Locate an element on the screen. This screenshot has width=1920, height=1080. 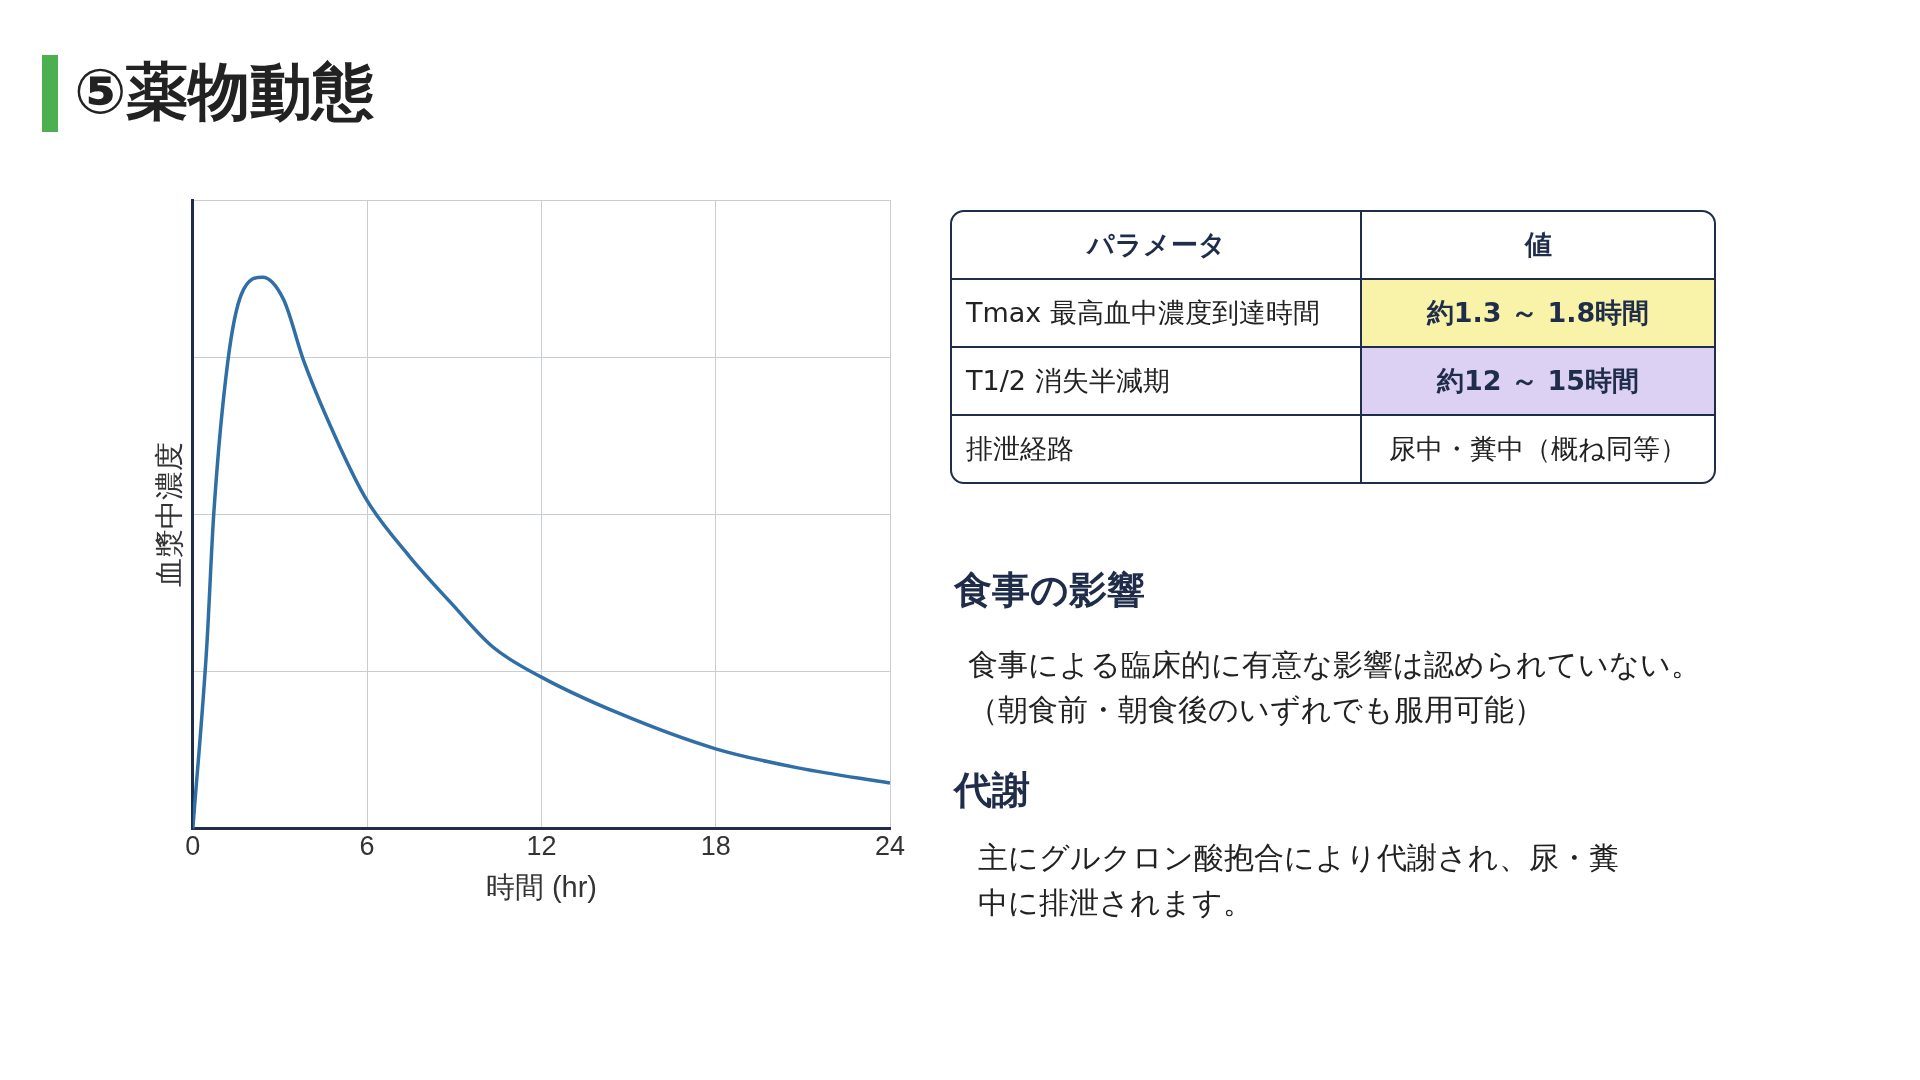
x-axis-title: 時間 (hr) is located at coordinates (541, 886).